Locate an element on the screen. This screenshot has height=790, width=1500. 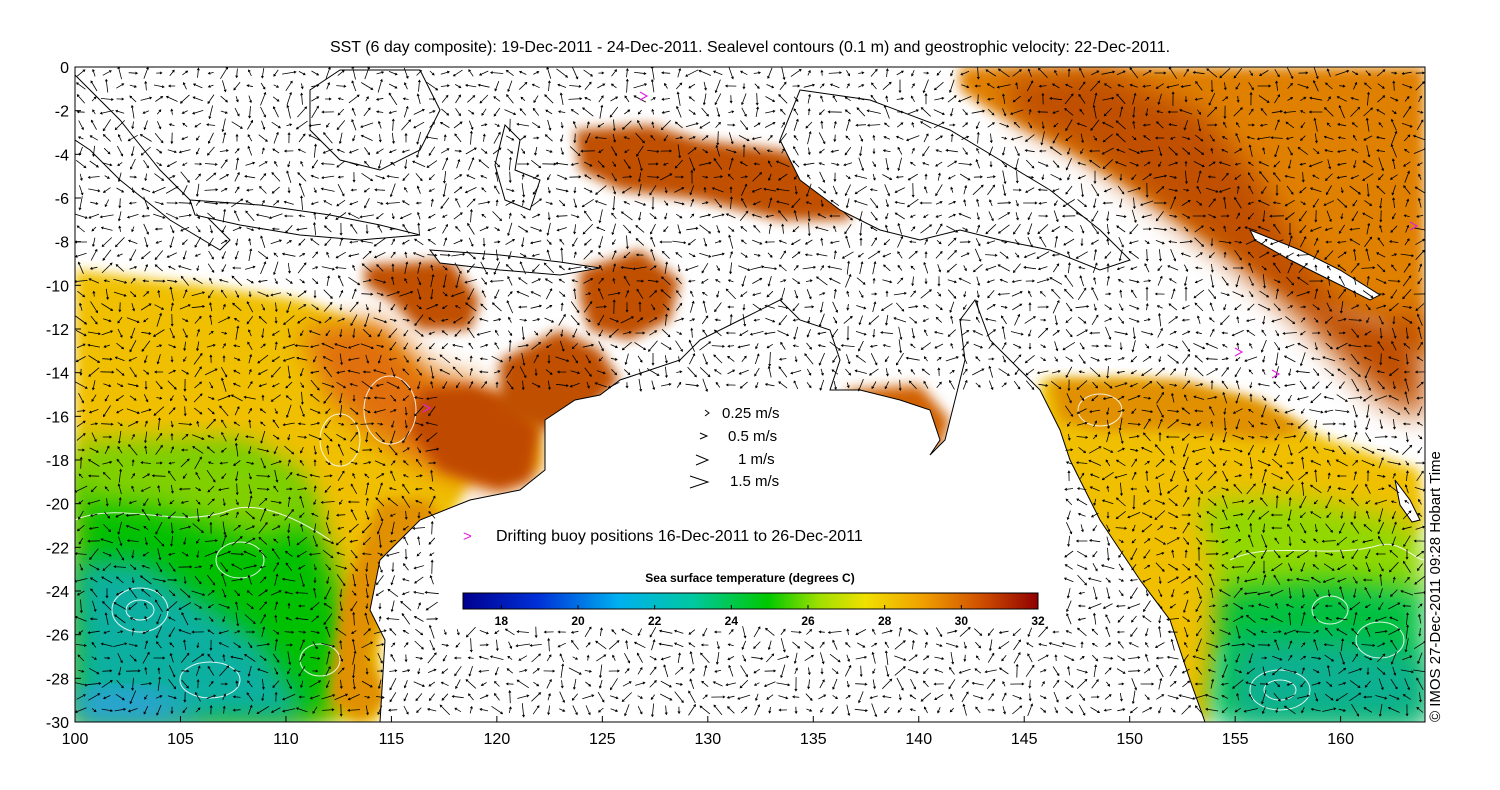
y-tick-label: -4 is located at coordinates (62, 155).